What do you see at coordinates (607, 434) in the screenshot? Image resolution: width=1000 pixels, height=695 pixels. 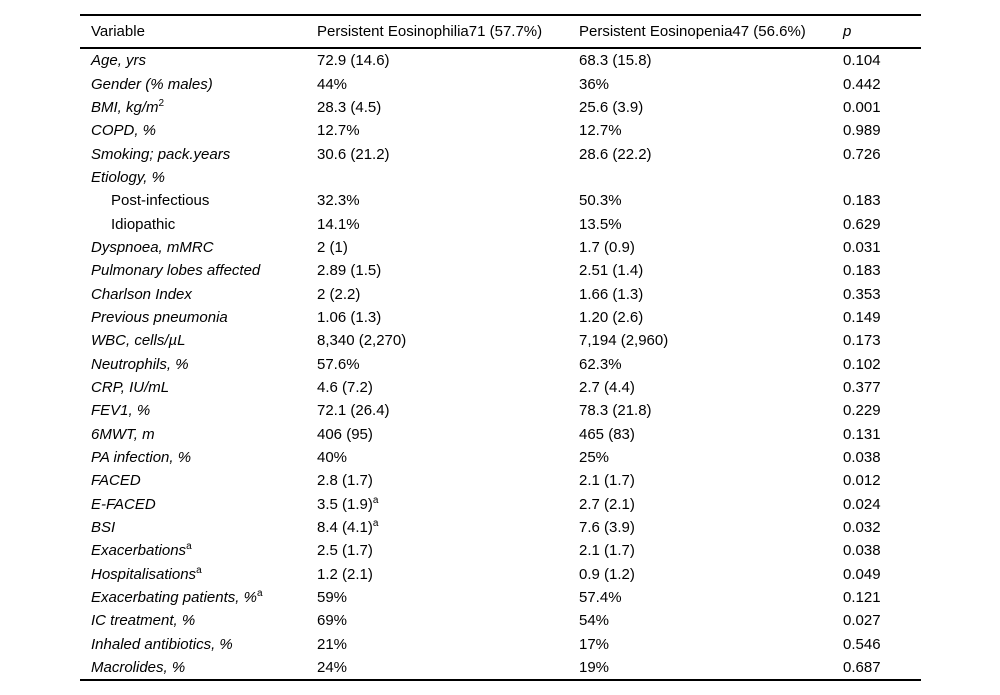 I see `eosinopenia-value-cell-text: 465 (83)` at bounding box center [607, 434].